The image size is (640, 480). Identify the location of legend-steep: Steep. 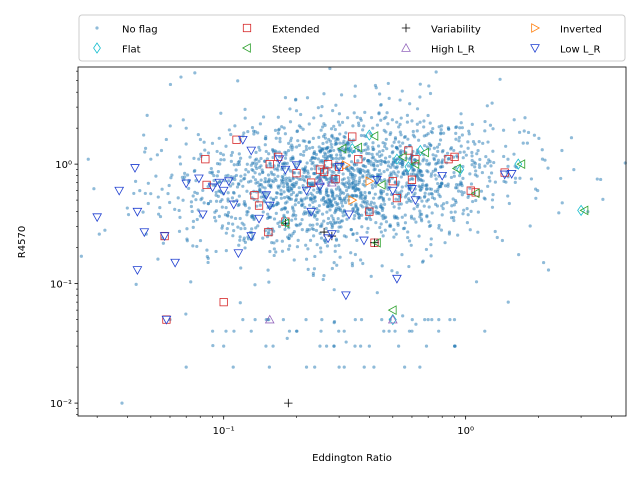
(271, 49).